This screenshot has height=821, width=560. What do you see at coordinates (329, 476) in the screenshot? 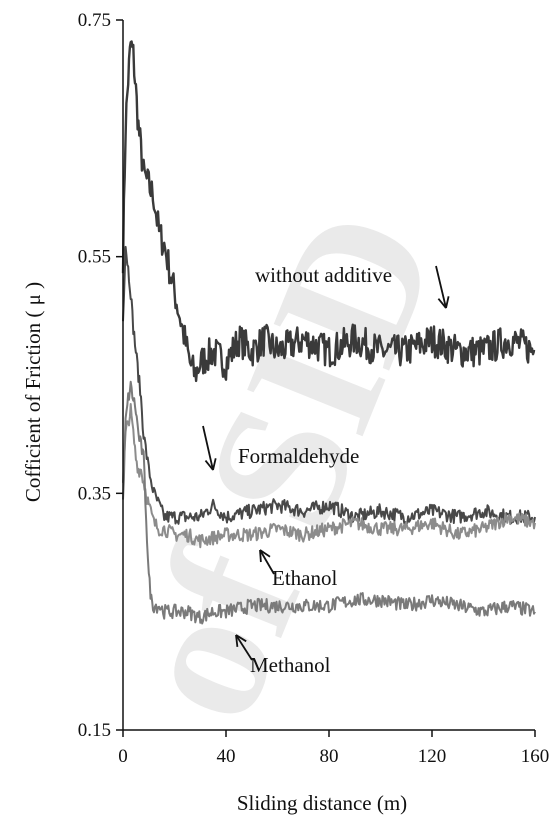
I see `series-line-ethanol` at bounding box center [329, 476].